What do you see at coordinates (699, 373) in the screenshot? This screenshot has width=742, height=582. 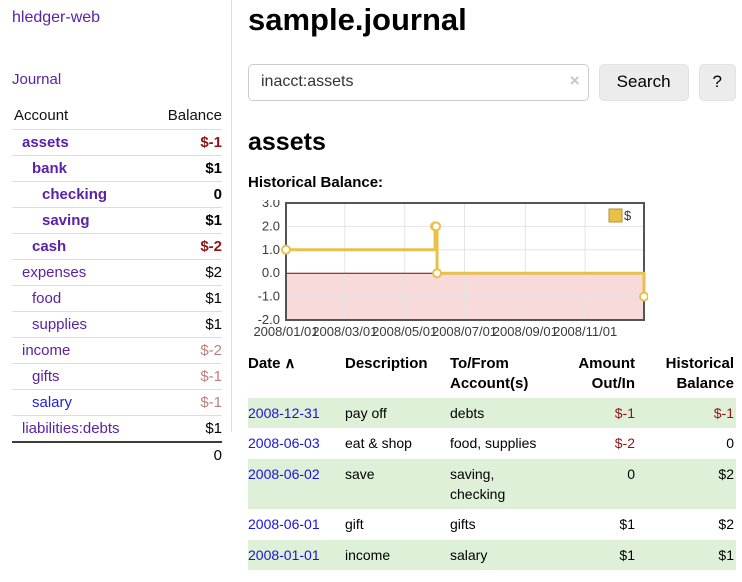 I see `register-col-balance: Historical Balance` at bounding box center [699, 373].